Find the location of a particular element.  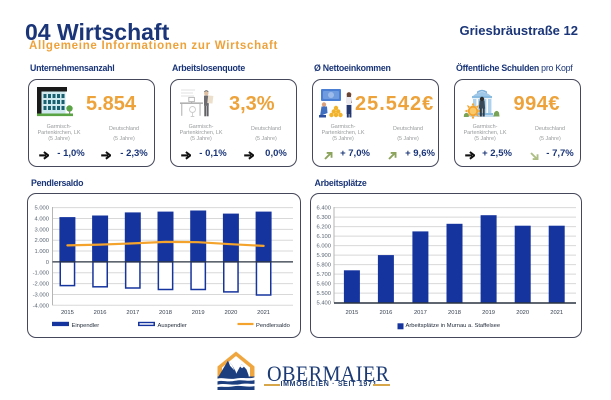

svg-text: 0 is located at coordinates (46, 262).